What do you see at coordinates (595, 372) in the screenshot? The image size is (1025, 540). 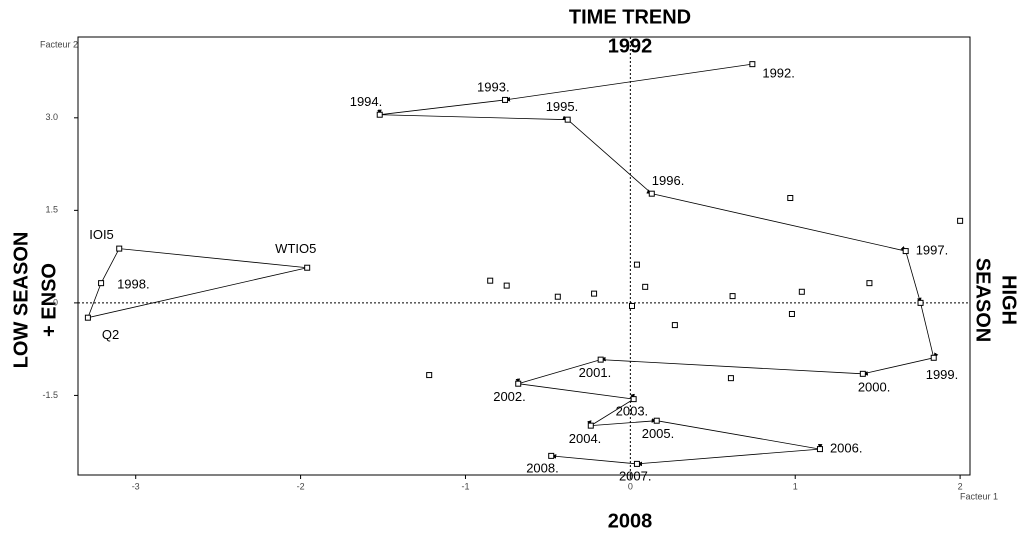 I see `point-label: 2001.` at bounding box center [595, 372].